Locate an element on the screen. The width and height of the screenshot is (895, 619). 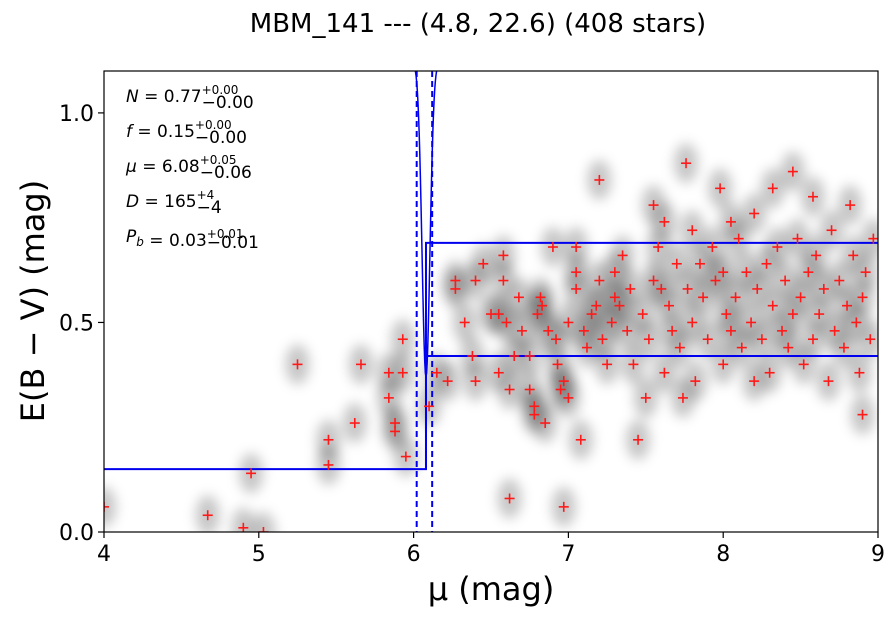
x-tick-label: 7 is located at coordinates (568, 554).